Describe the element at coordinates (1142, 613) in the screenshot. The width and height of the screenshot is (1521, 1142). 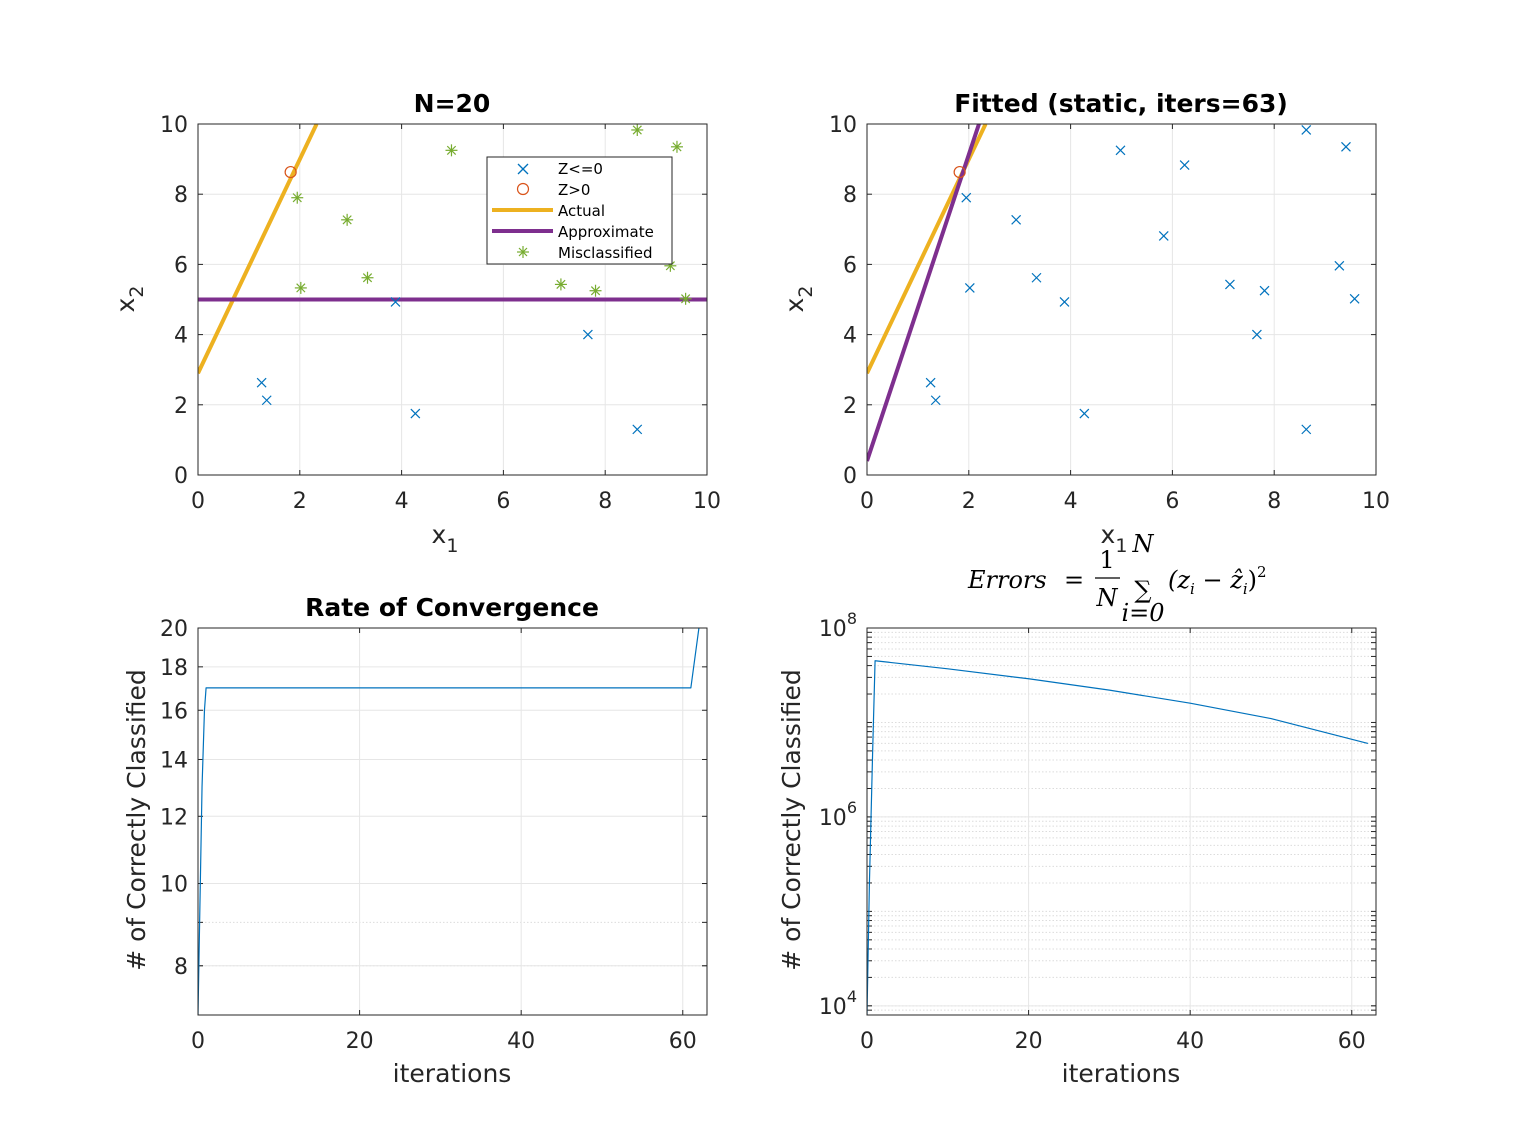
I see `title-sum-lower: i=0` at that location.